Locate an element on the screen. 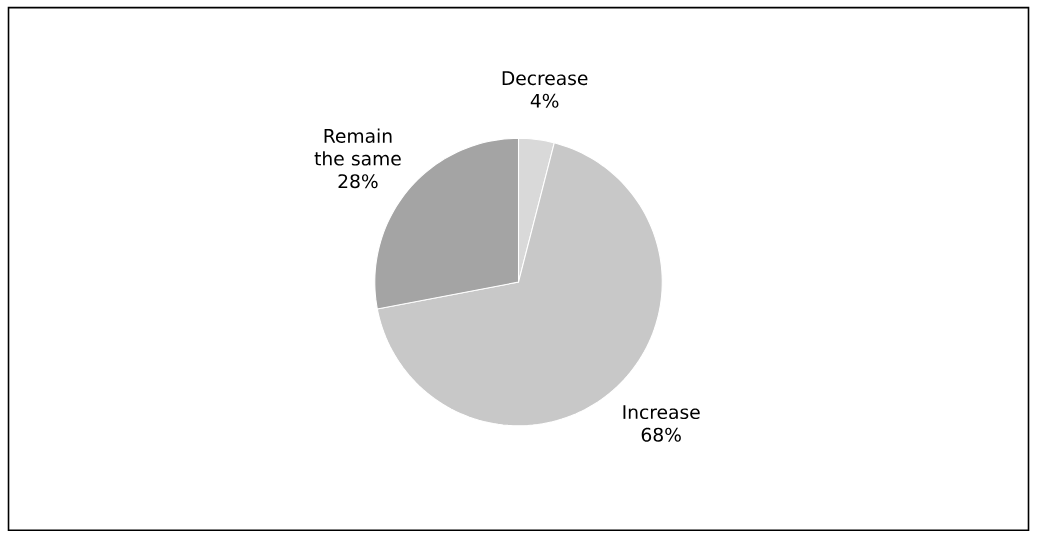 Image resolution: width=1037 pixels, height=538 pixels. data-label: 68% is located at coordinates (661, 434).